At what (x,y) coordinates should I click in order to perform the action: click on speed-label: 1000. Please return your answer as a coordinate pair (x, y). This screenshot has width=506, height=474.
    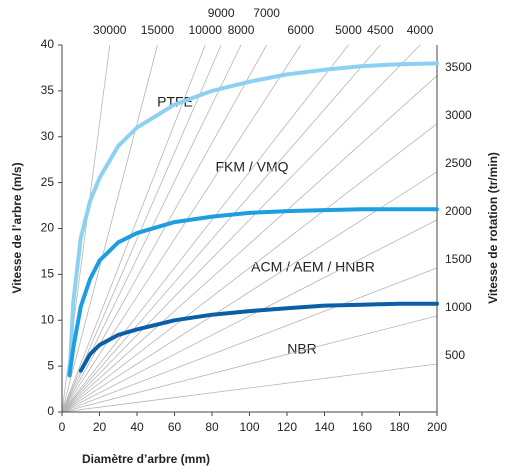
    Looking at the image, I should click on (458, 307).